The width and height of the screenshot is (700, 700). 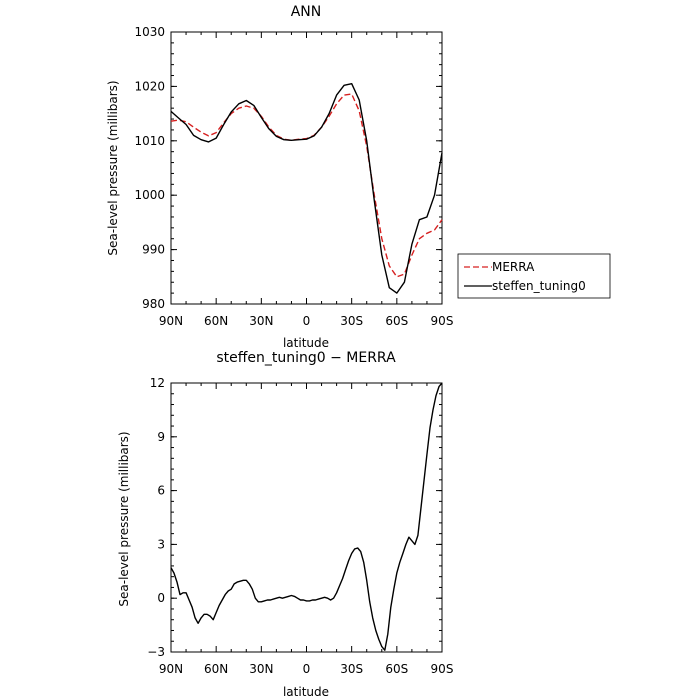 What do you see at coordinates (161, 544) in the screenshot?
I see `y-tick-label: 3` at bounding box center [161, 544].